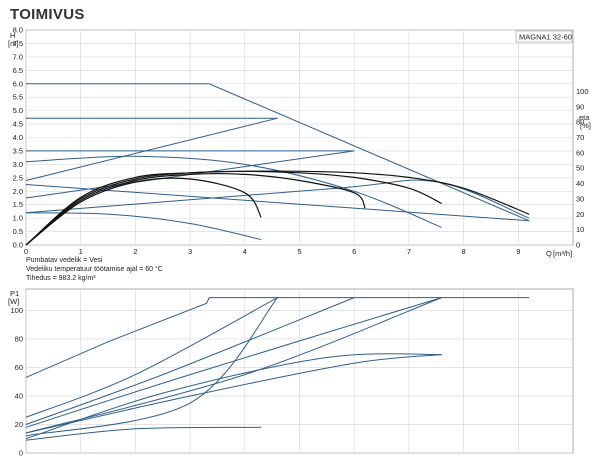  I want to click on p1-tick-label: 0, so click(21, 453).